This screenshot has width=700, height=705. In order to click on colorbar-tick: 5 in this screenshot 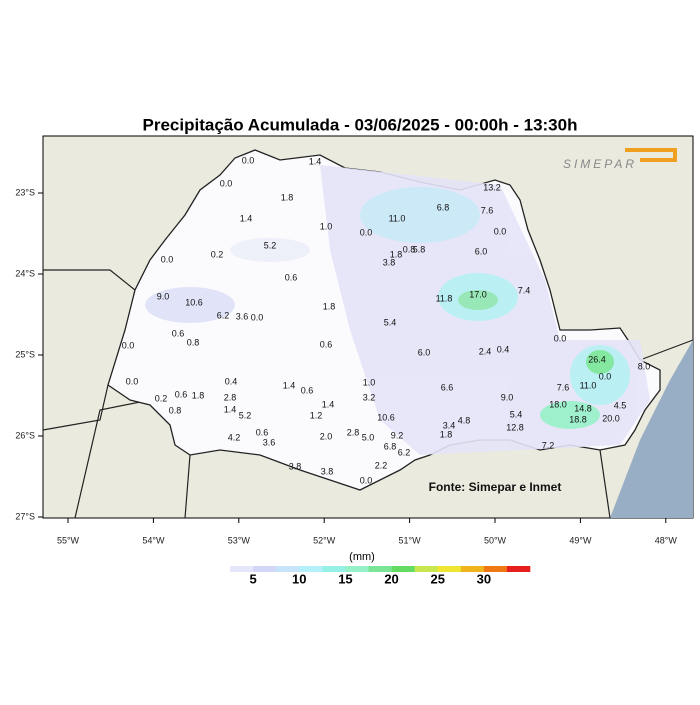, I will do `click(253, 578)`.